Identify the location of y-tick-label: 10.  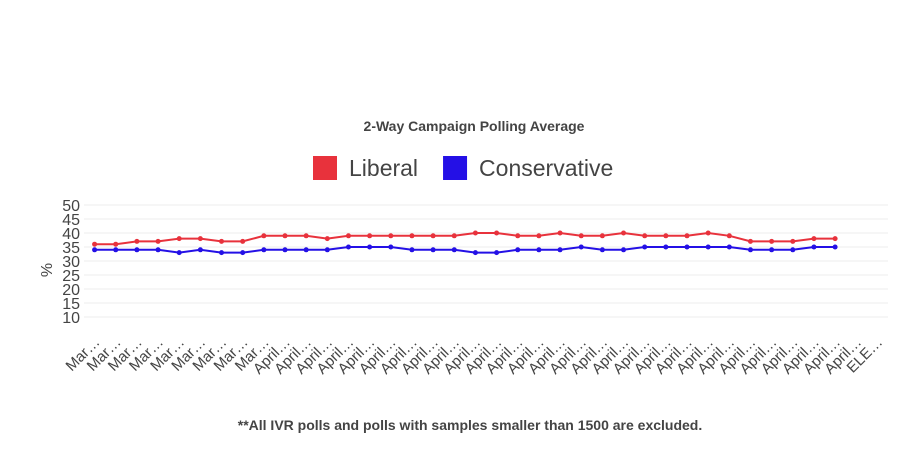
(71, 318).